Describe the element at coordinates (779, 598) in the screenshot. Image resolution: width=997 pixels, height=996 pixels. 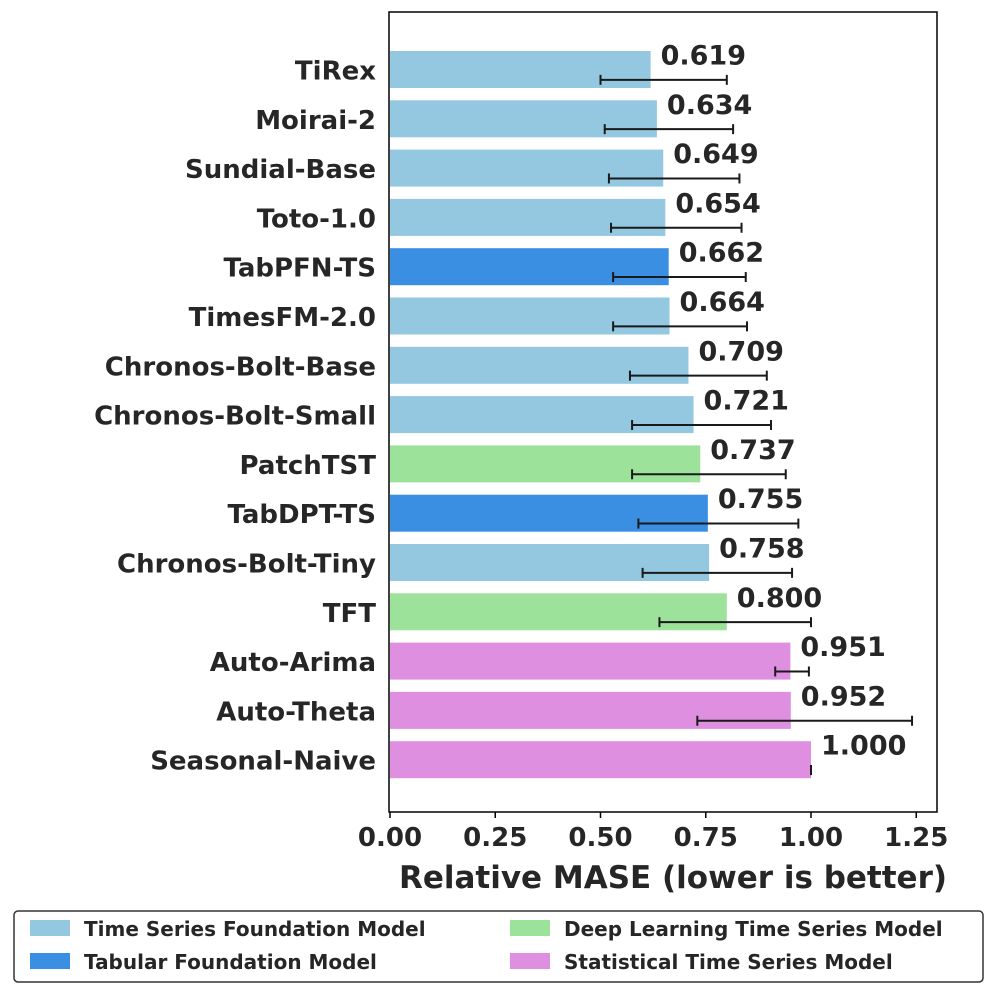
I see `value-label-tft: 0.800` at that location.